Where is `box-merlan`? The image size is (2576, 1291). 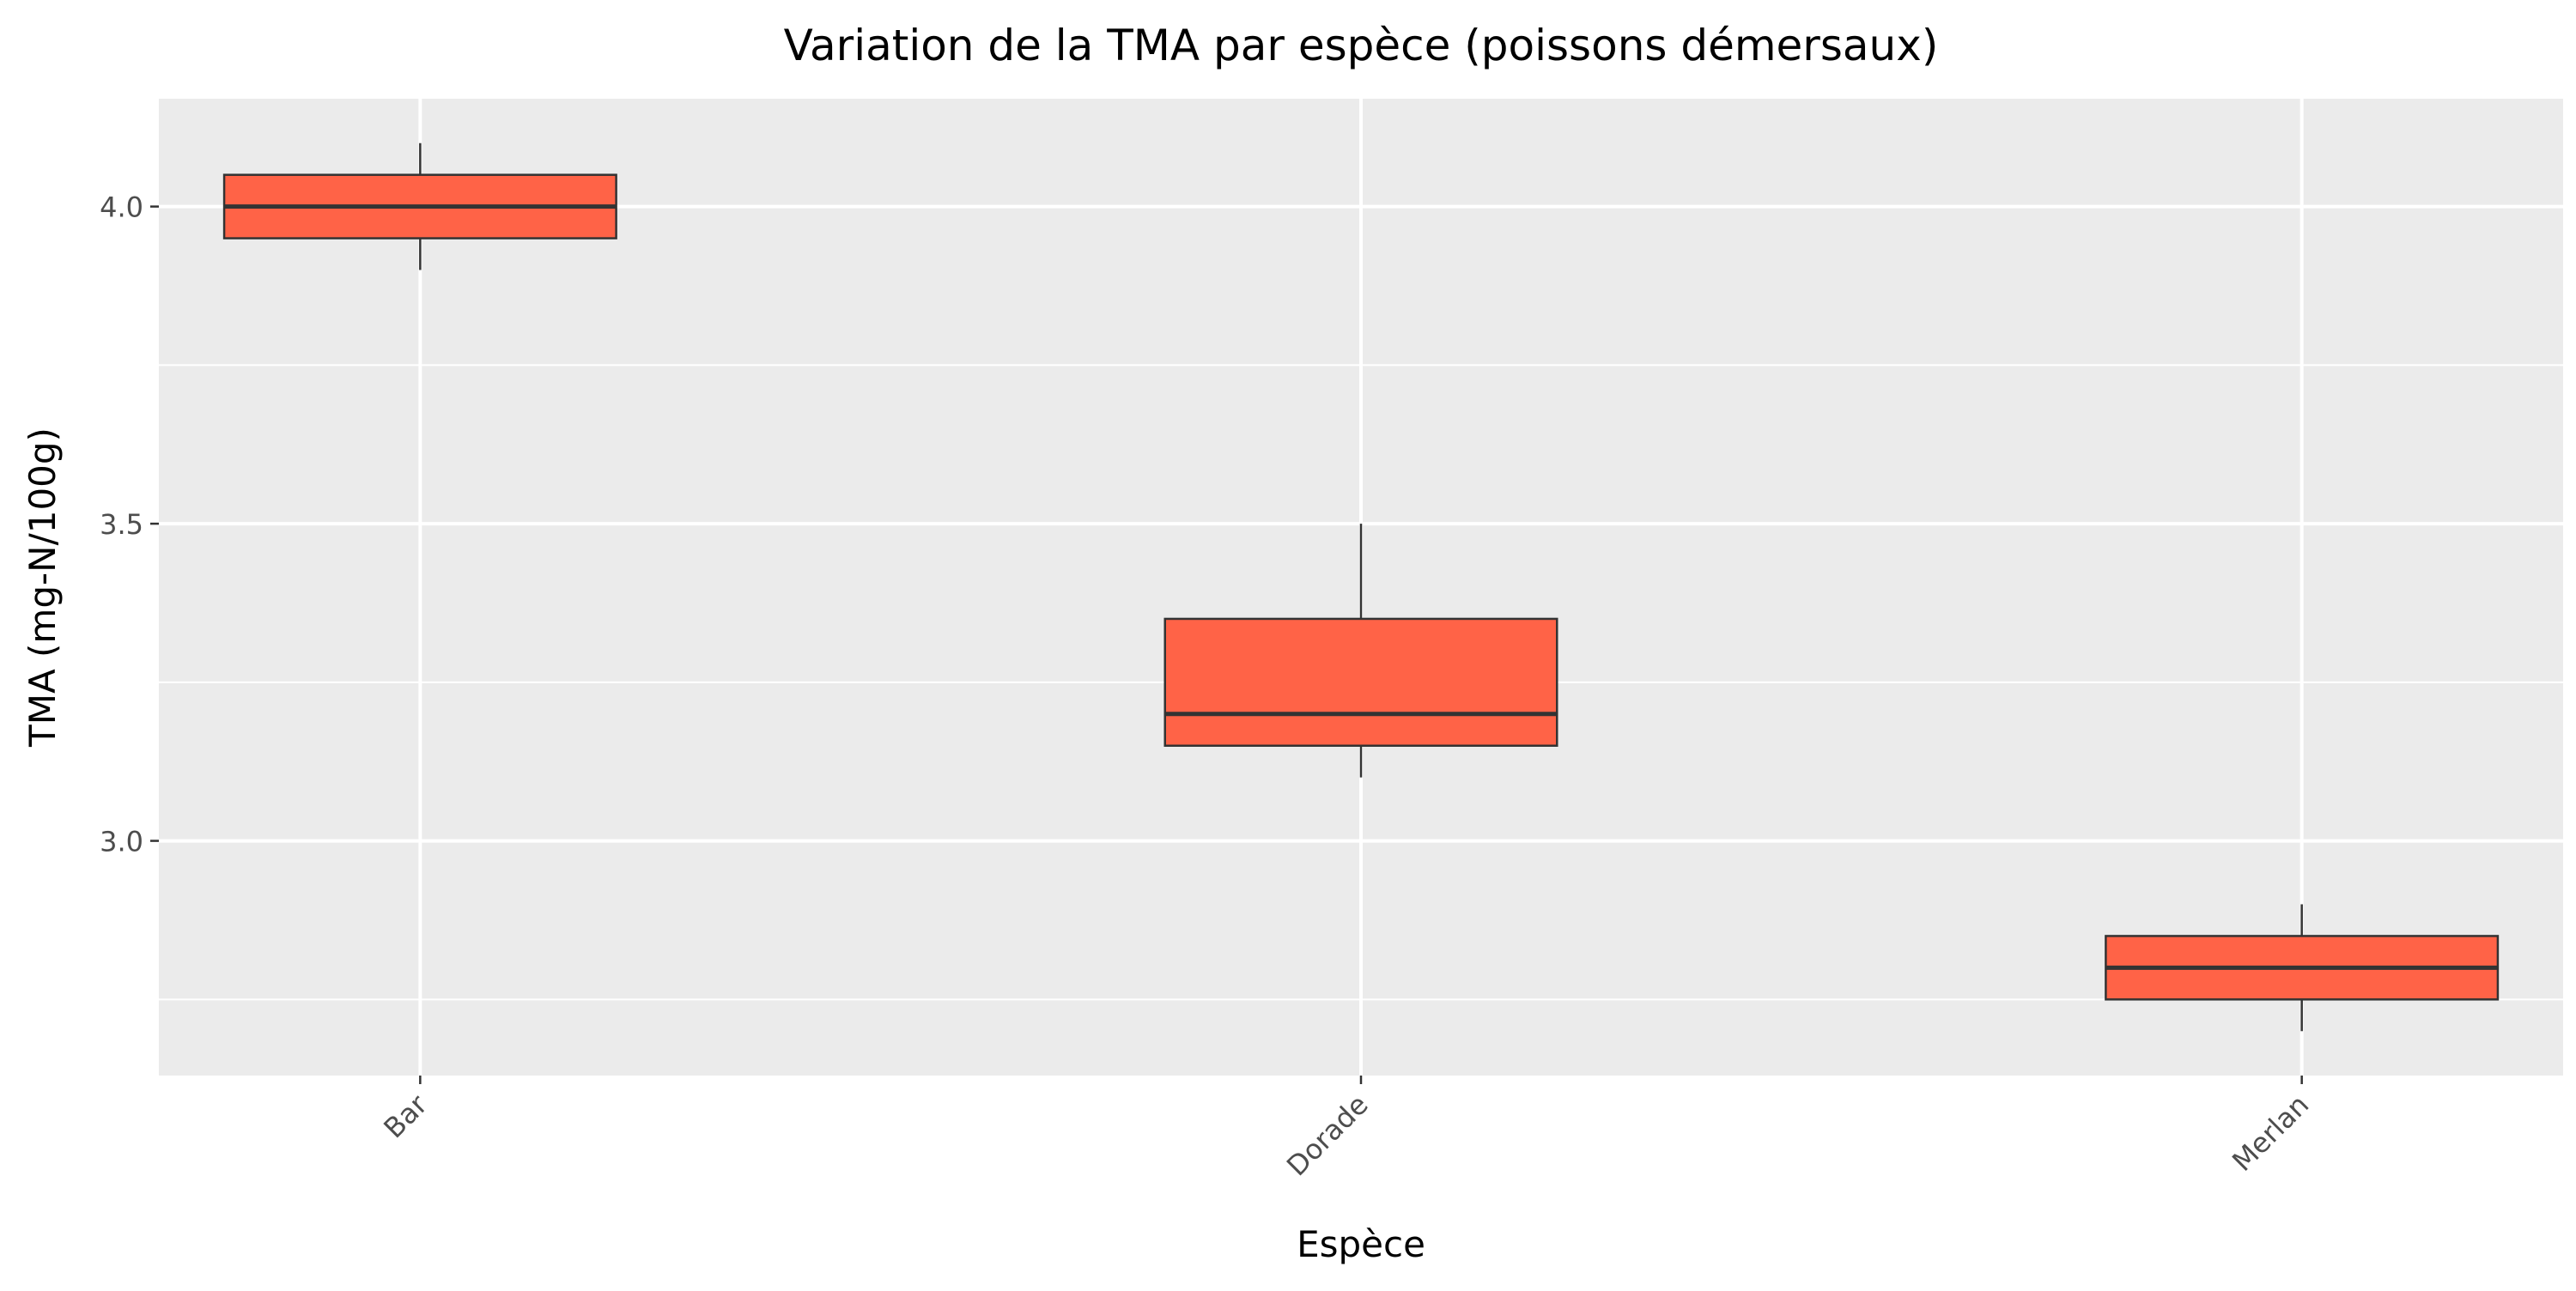
box-merlan is located at coordinates (2302, 968).